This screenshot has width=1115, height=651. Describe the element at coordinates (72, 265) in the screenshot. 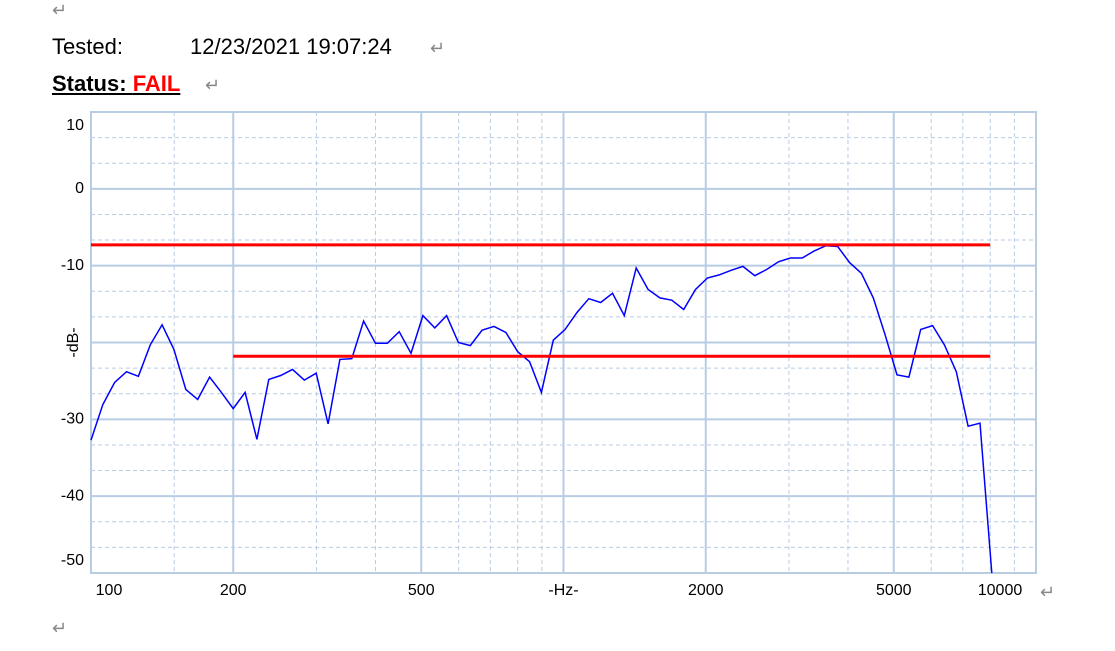

I see `y-tick-label: -10` at that location.